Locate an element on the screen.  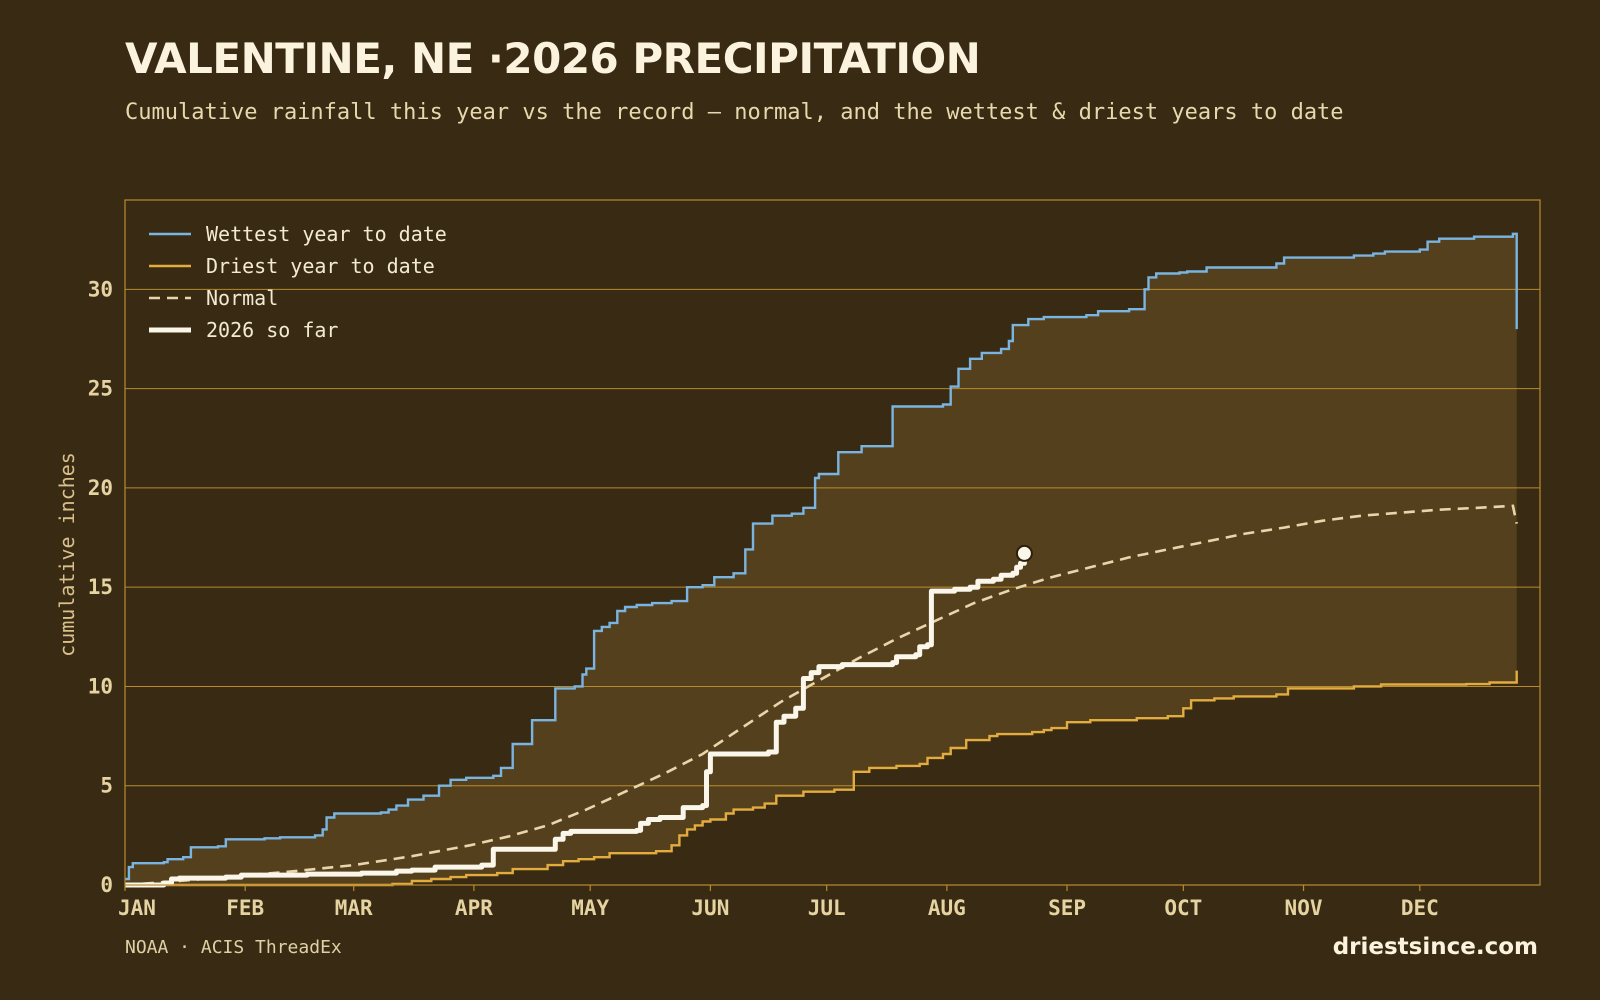
y-tick-label: 10 is located at coordinates (100, 686).